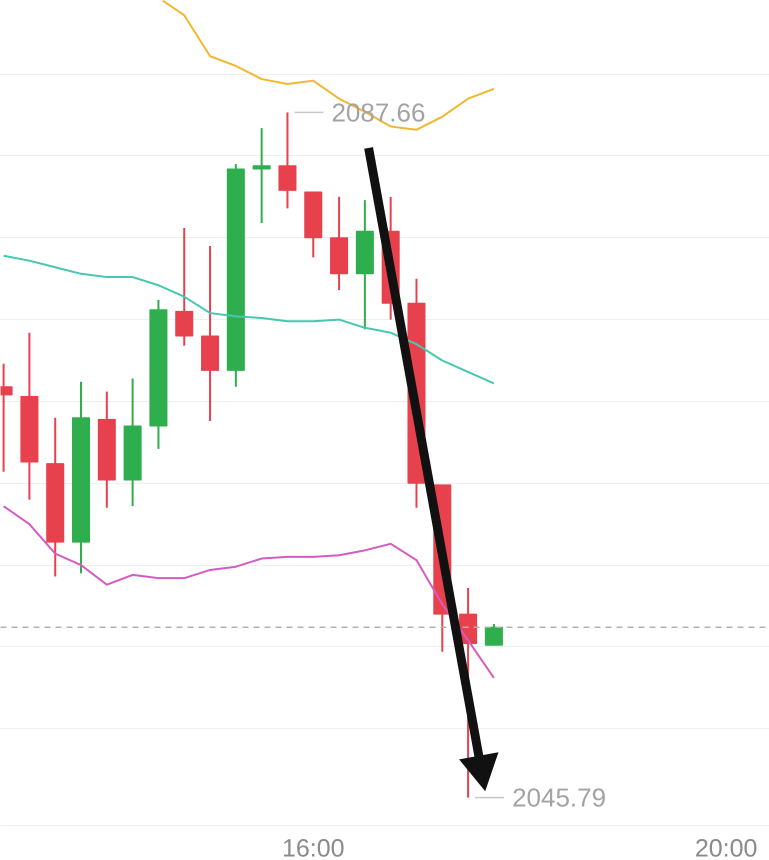  Describe the element at coordinates (559, 797) in the screenshot. I see `annotation: 2045.79` at that location.